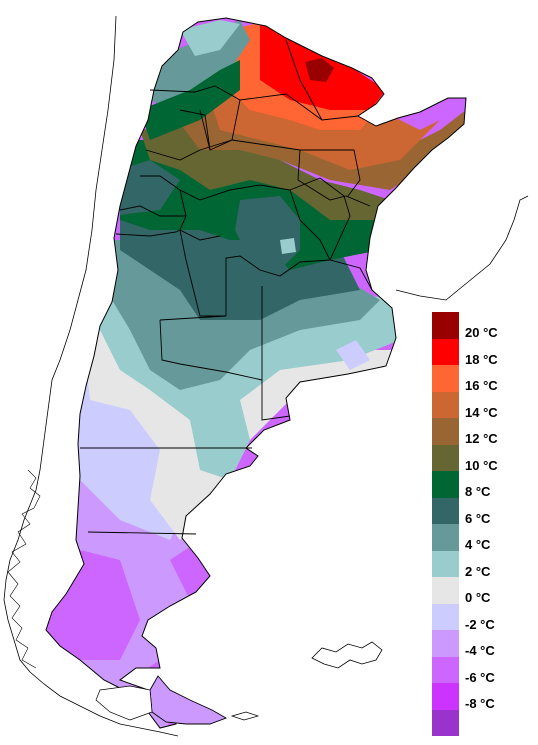 Image resolution: width=538 pixels, height=745 pixels. I want to click on legend-item: -6 °C, so click(485, 670).